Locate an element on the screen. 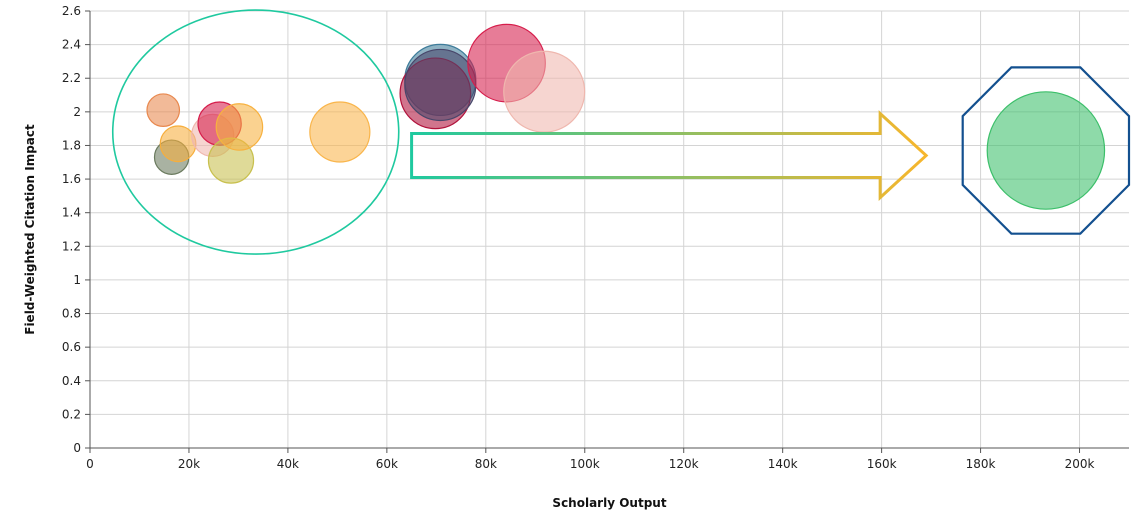 This screenshot has height=512, width=1140. y-tick-label: 0 is located at coordinates (77, 448).